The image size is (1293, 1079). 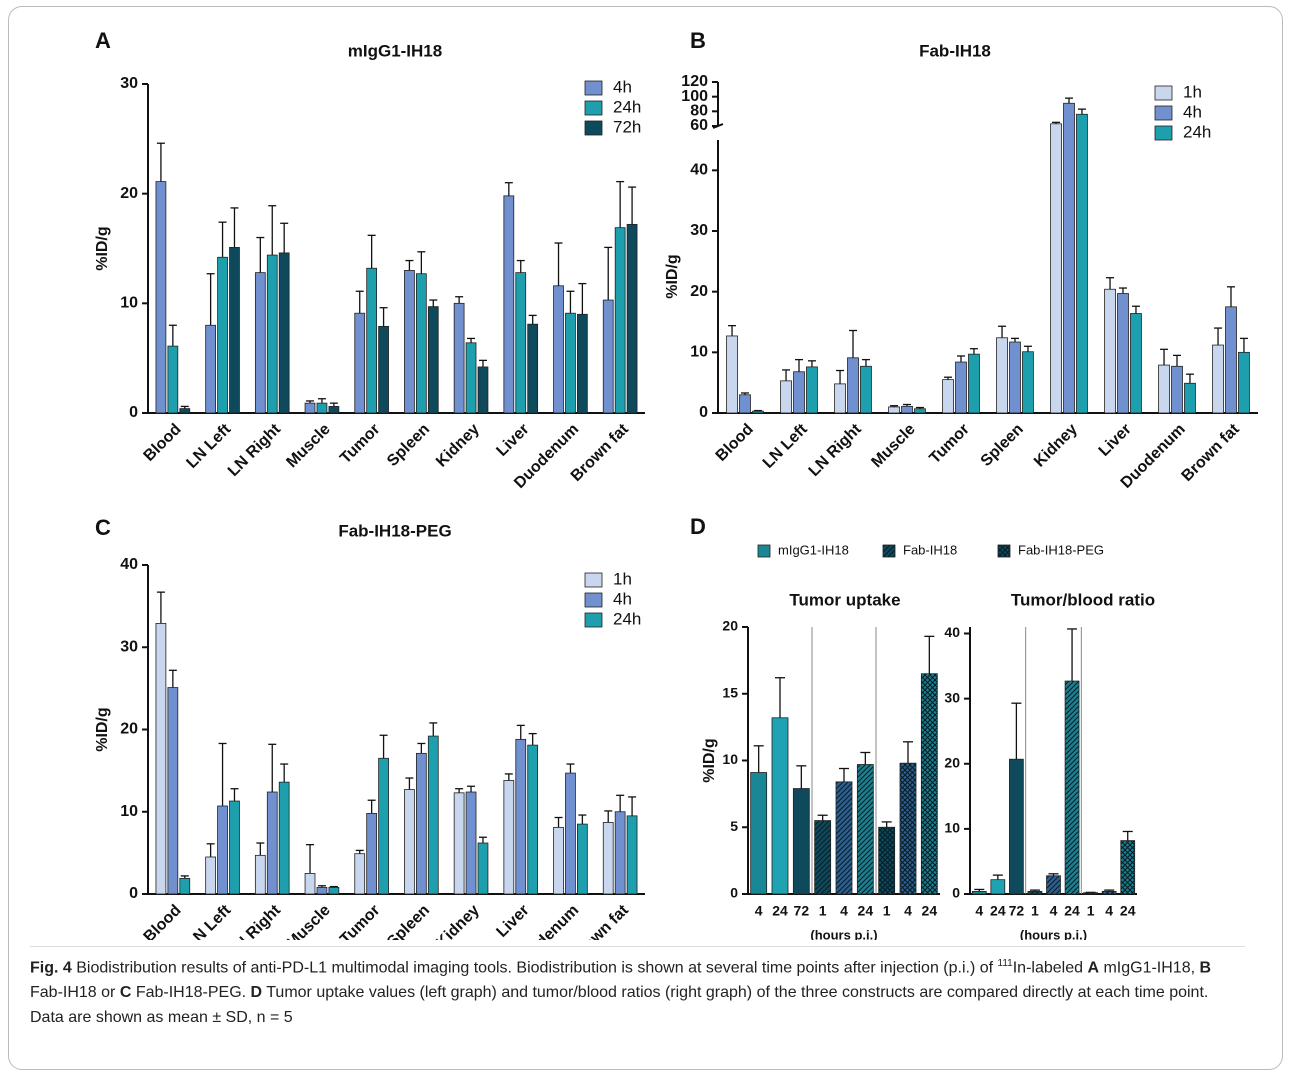 I want to click on legend-label: 72h, so click(x=627, y=126).